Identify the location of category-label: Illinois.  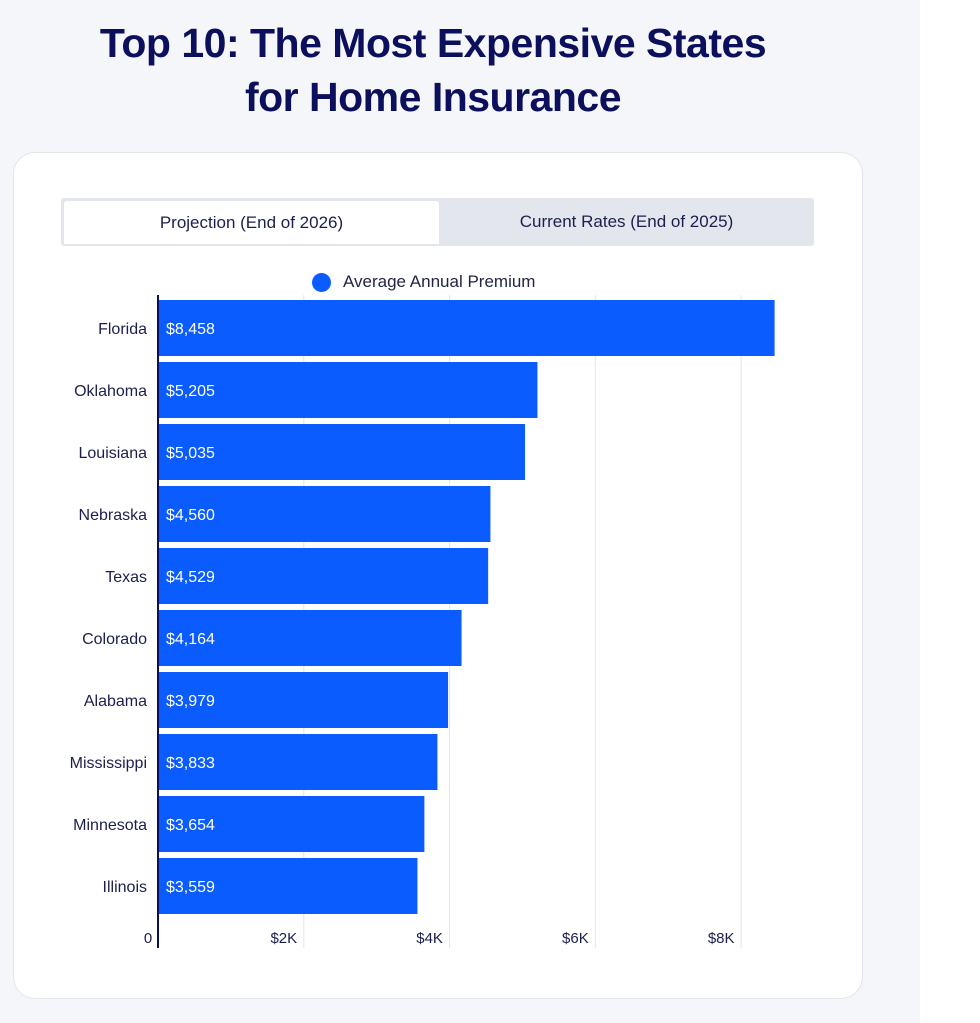
(125, 887).